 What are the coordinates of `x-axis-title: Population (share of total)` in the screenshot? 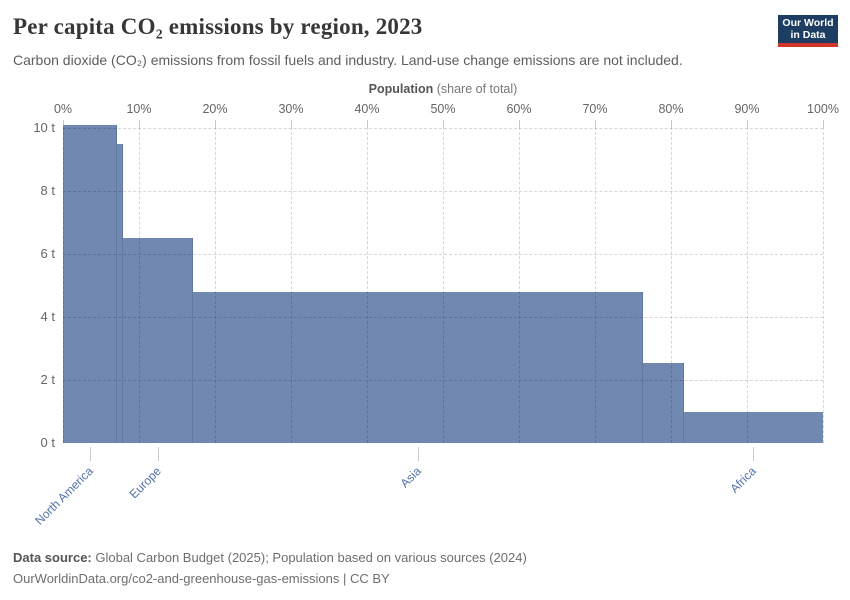 It's located at (443, 89).